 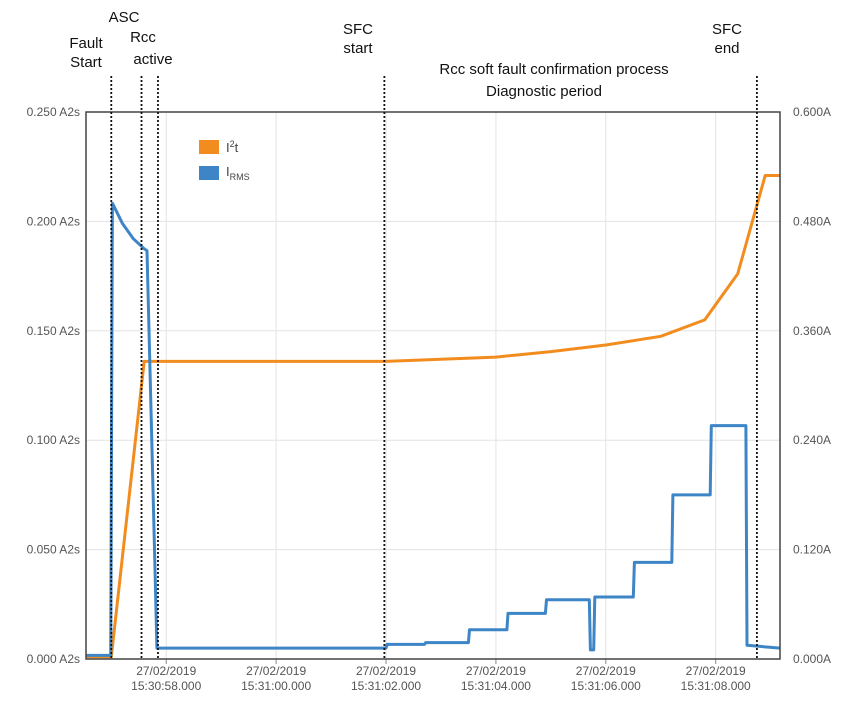 I want to click on x-axis-tick-time: 15:30:58.000, so click(x=166, y=686).